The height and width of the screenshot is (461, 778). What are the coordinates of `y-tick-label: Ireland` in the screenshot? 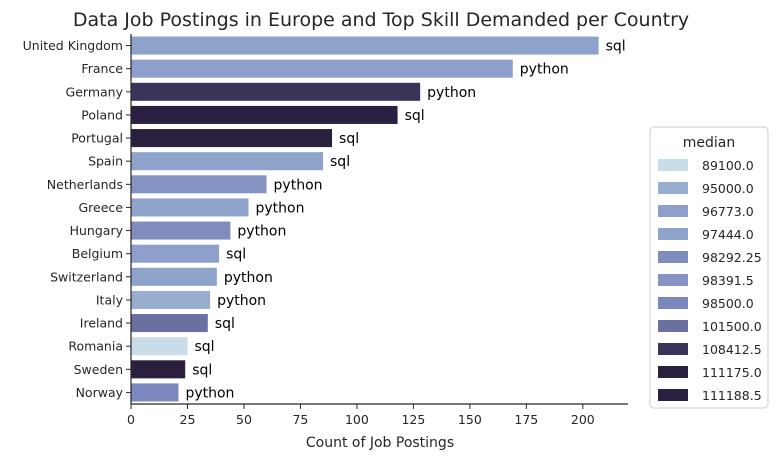 It's located at (101, 323).